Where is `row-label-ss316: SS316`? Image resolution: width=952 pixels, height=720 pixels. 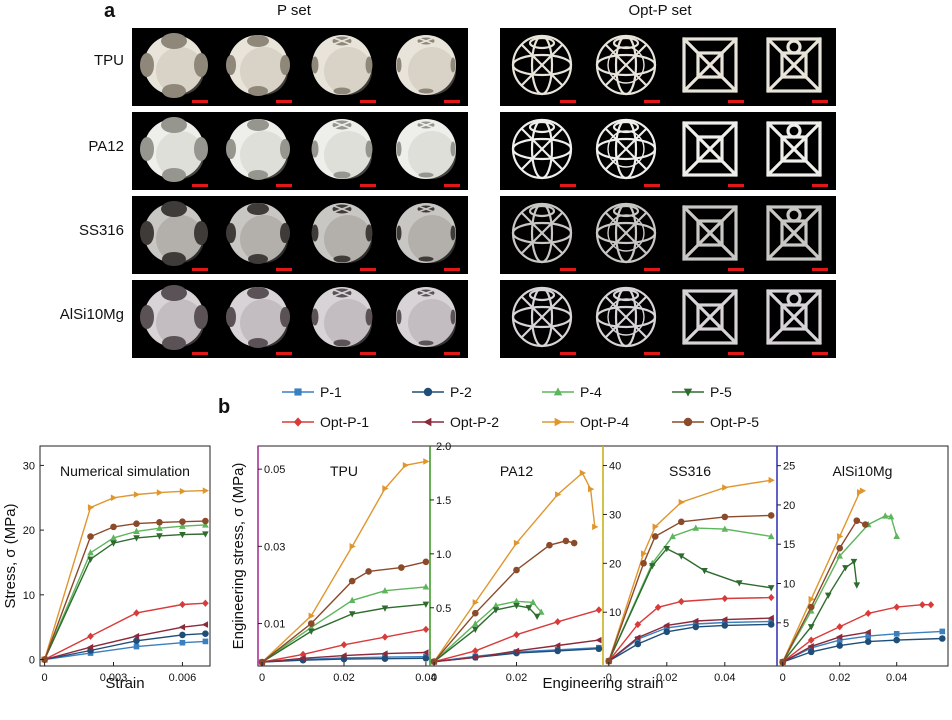 row-label-ss316: SS316 is located at coordinates (101, 230).